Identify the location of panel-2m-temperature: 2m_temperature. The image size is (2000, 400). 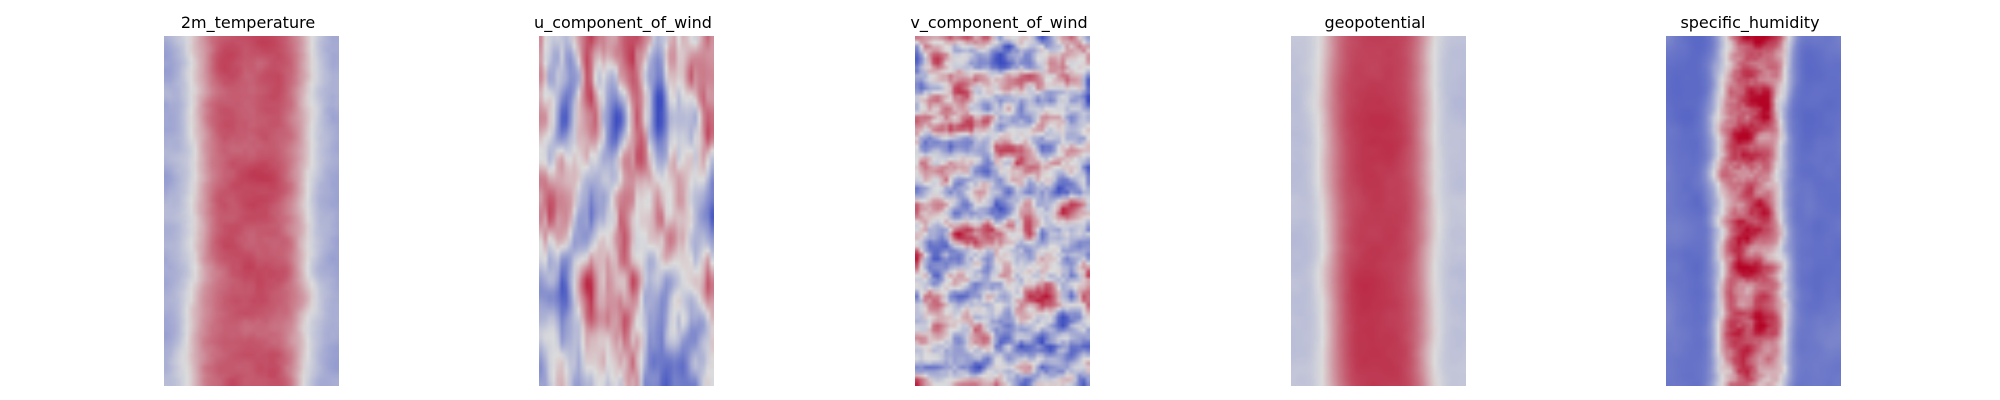
(248, 200).